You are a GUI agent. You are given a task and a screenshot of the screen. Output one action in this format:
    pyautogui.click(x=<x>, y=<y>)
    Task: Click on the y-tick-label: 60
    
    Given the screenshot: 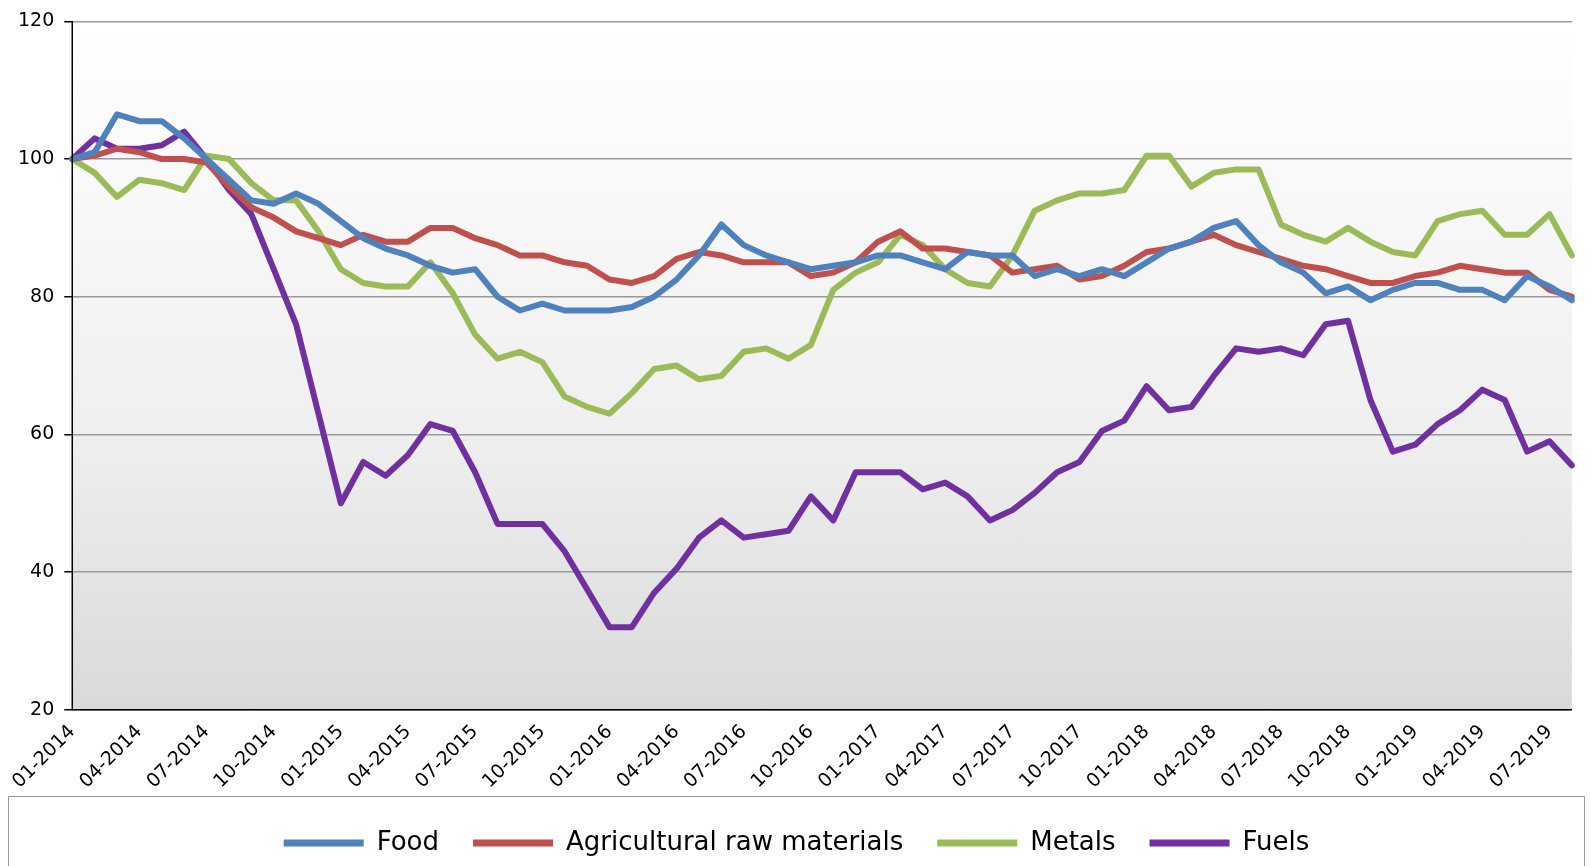 What is the action you would take?
    pyautogui.click(x=42, y=432)
    